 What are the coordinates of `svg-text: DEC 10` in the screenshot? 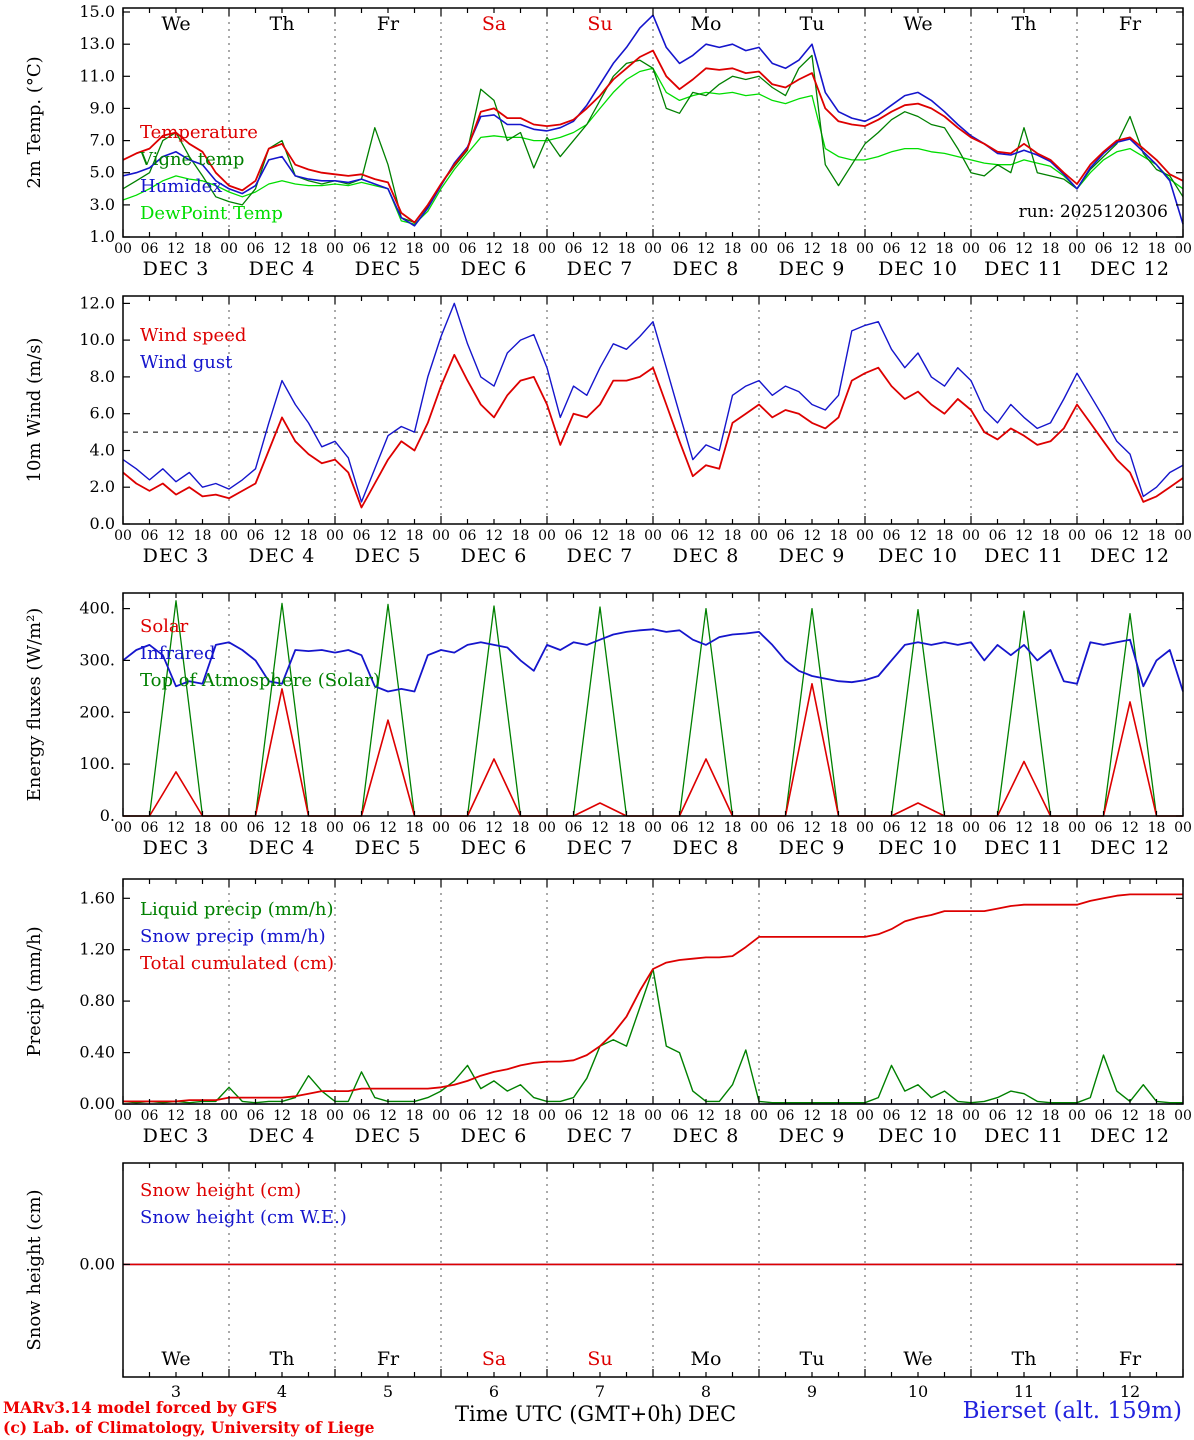 It's located at (918, 1136).